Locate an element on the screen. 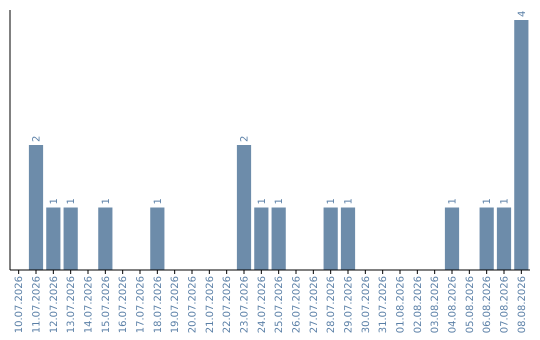 This screenshot has width=540, height=340. x-tick-label: 01.08.2026 is located at coordinates (401, 305).